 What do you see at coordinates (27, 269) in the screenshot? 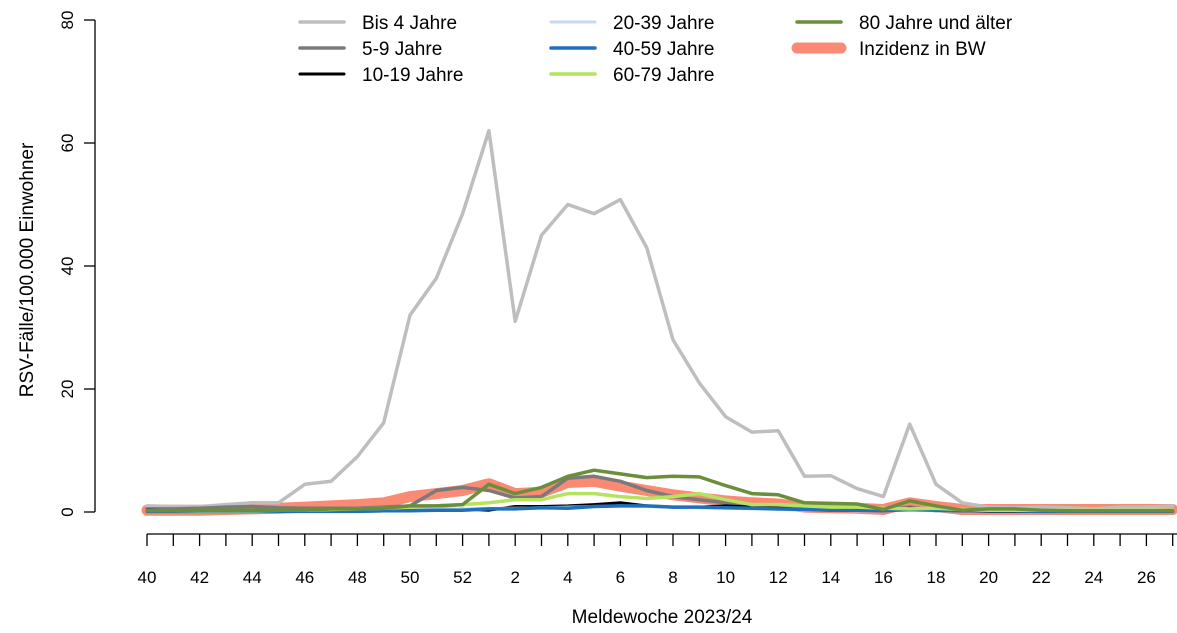
I see `y-axis-title: RSV-Fälle/100.000 Einwohner` at bounding box center [27, 269].